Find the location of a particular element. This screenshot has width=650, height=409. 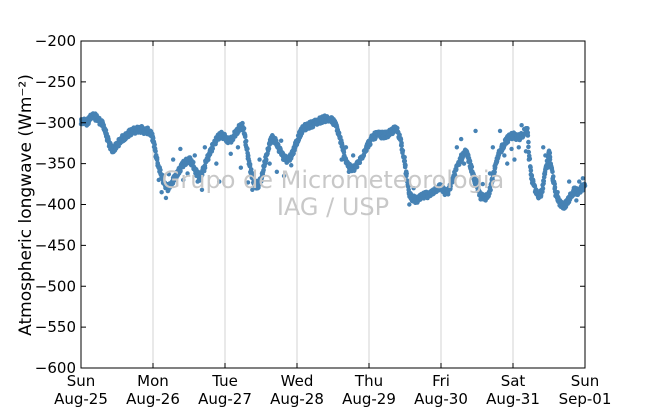

x-tick-label: Sat is located at coordinates (513, 381).